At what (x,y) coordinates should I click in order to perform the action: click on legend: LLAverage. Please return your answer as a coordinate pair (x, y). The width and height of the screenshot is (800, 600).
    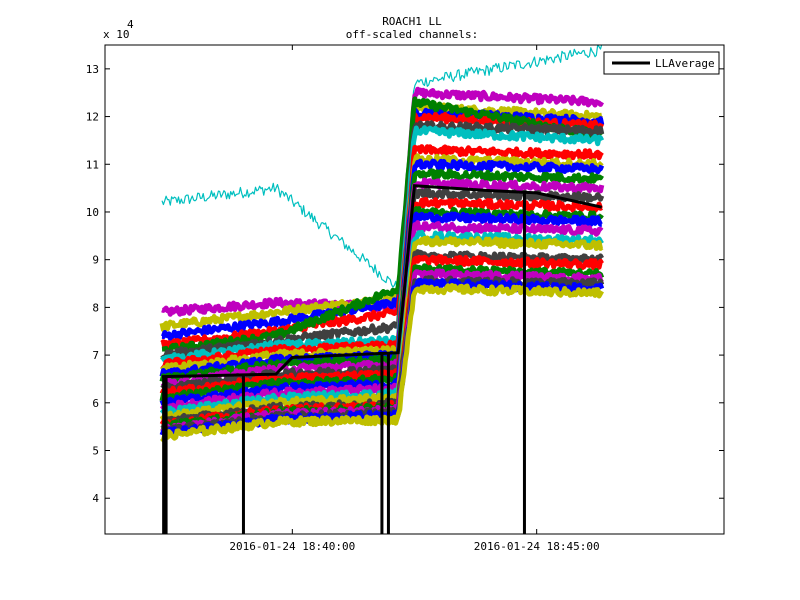
    Looking at the image, I should click on (661, 63).